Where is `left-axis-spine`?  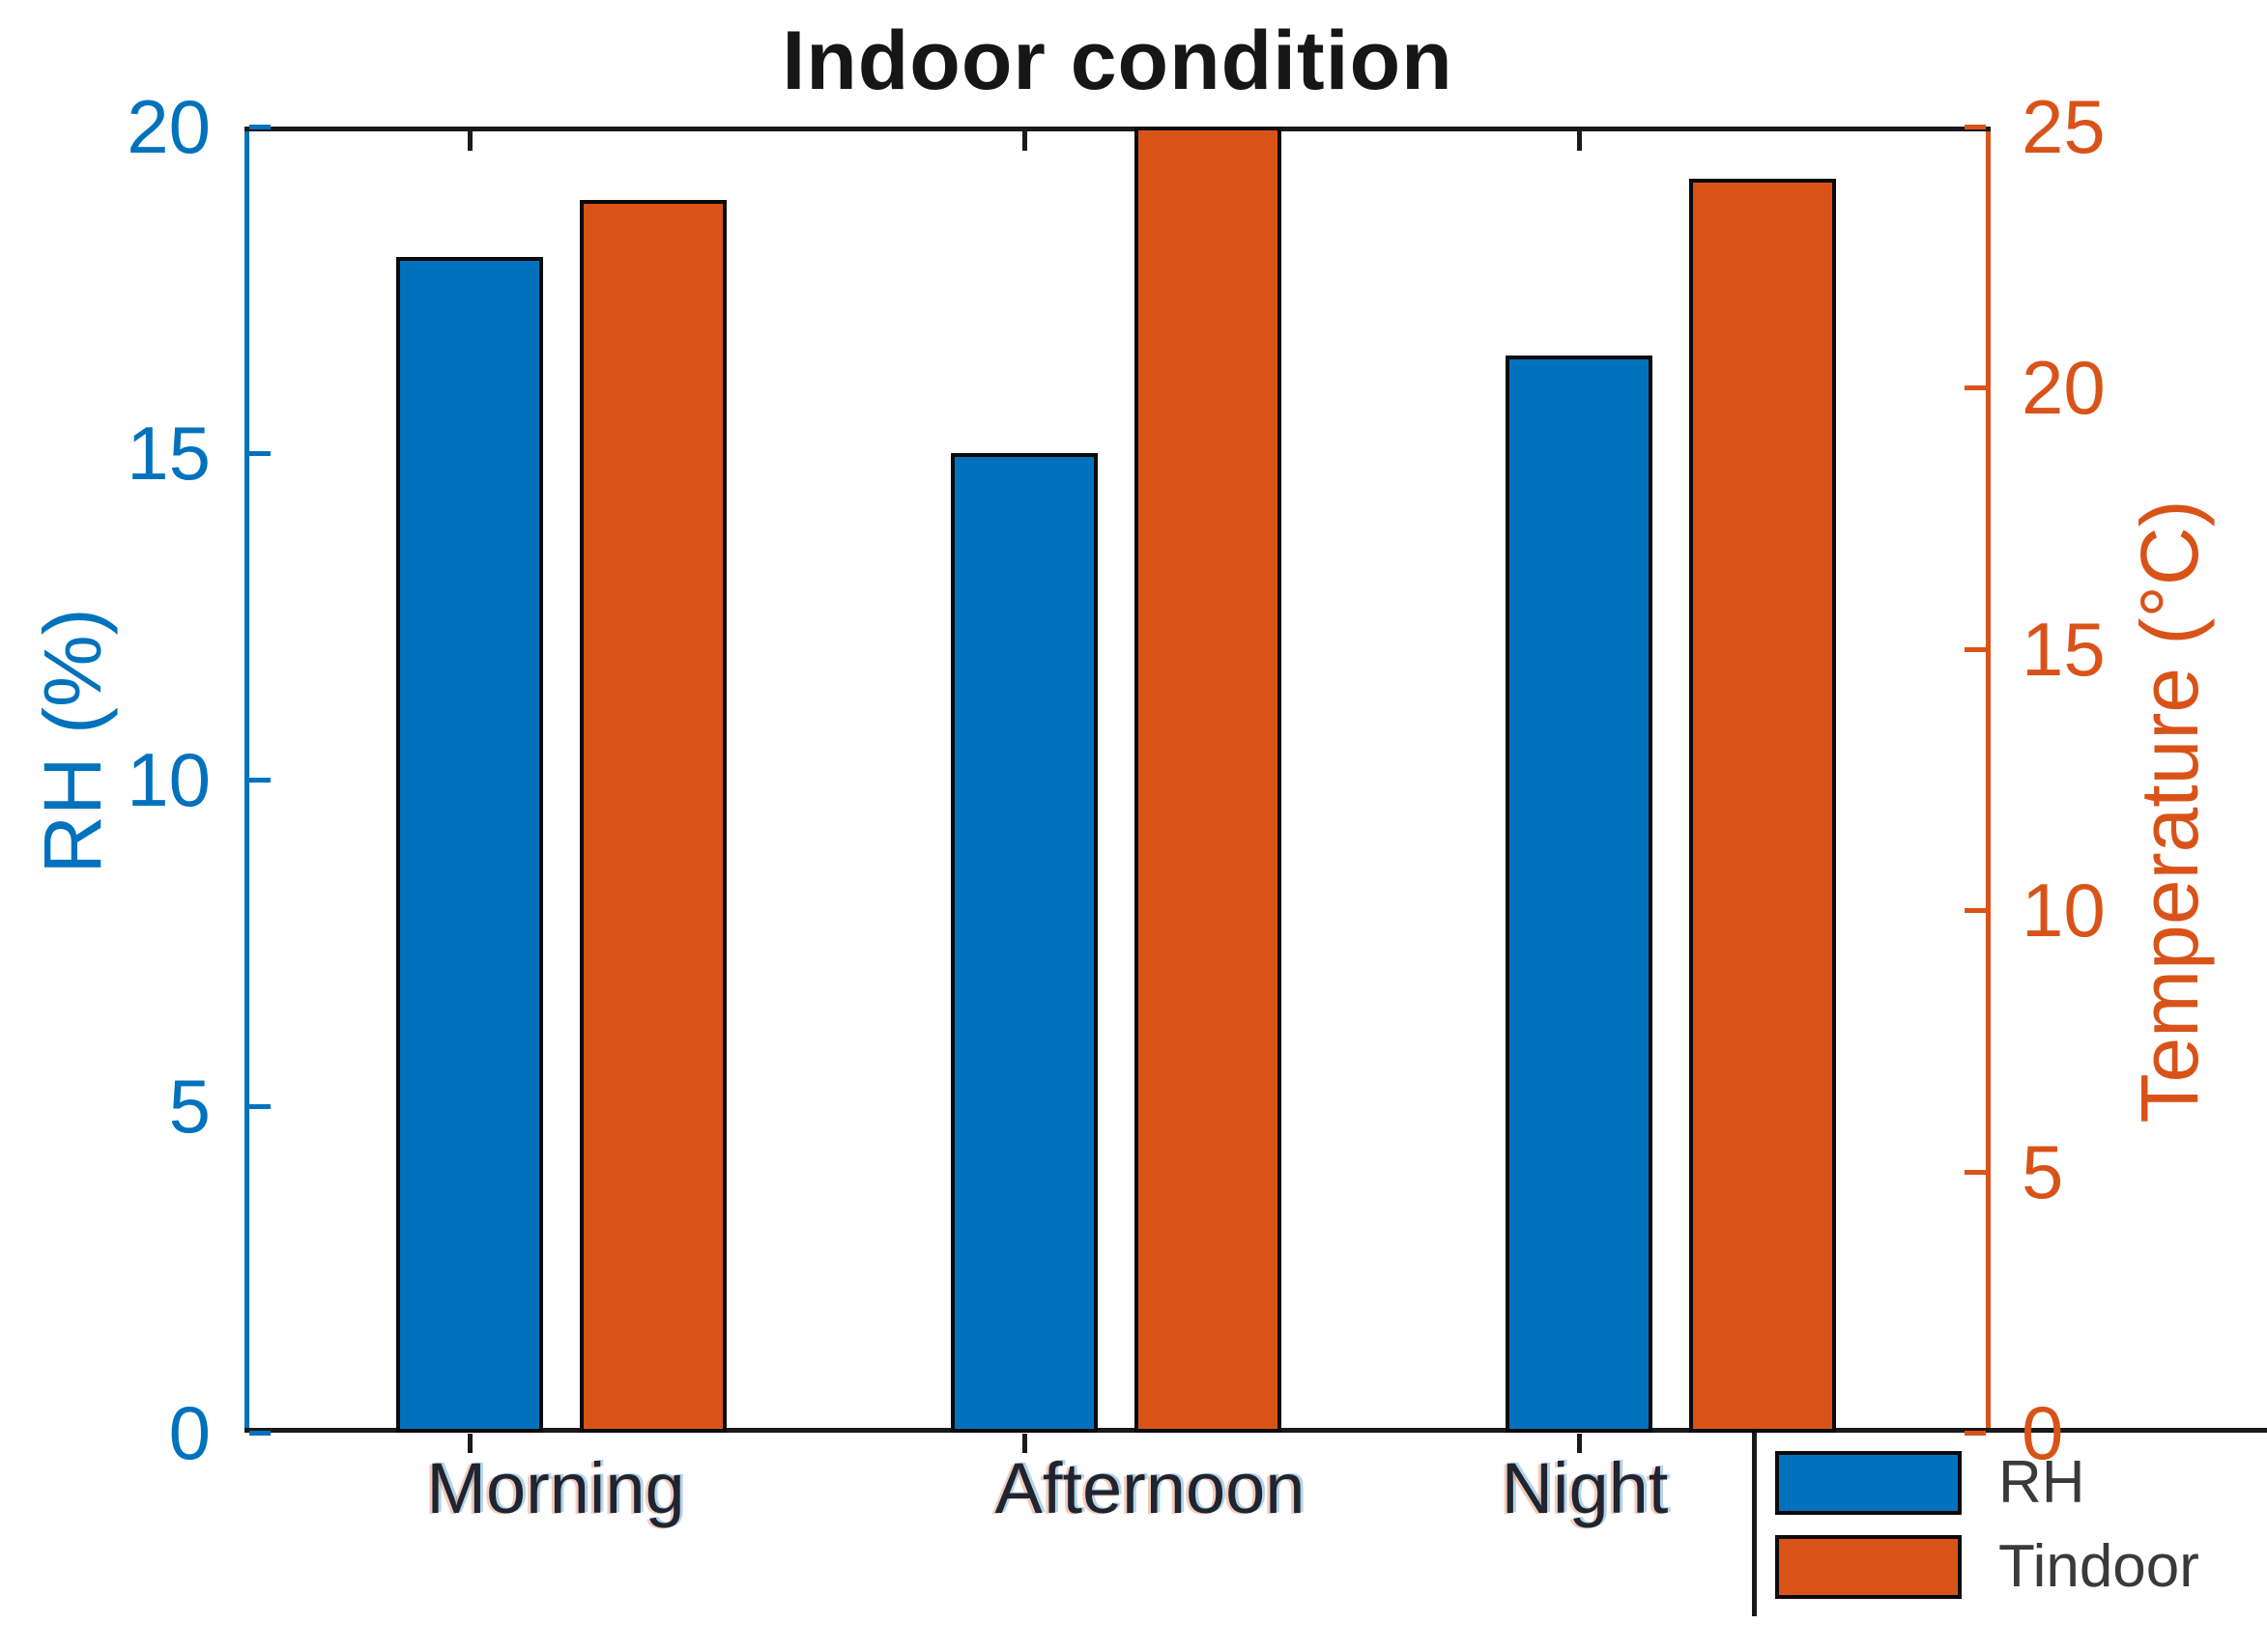 left-axis-spine is located at coordinates (246, 780).